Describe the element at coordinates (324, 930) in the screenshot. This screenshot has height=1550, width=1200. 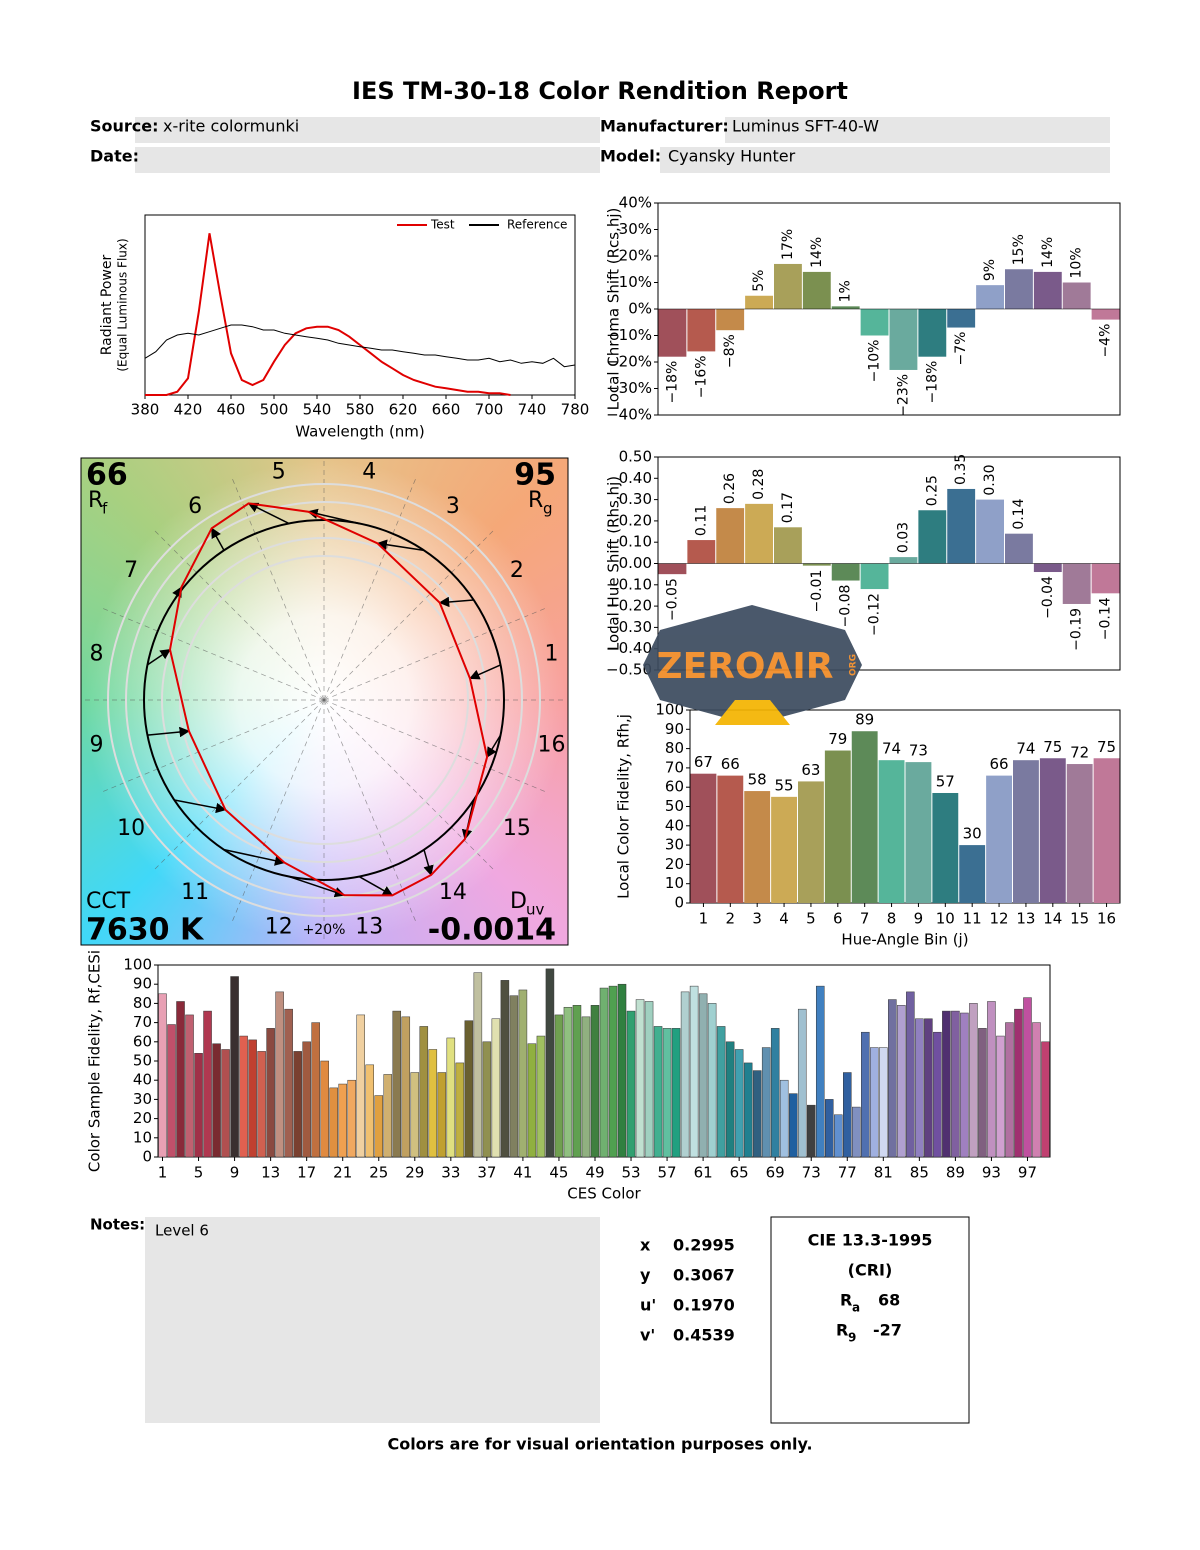
I see `ring-label: +20%` at that location.